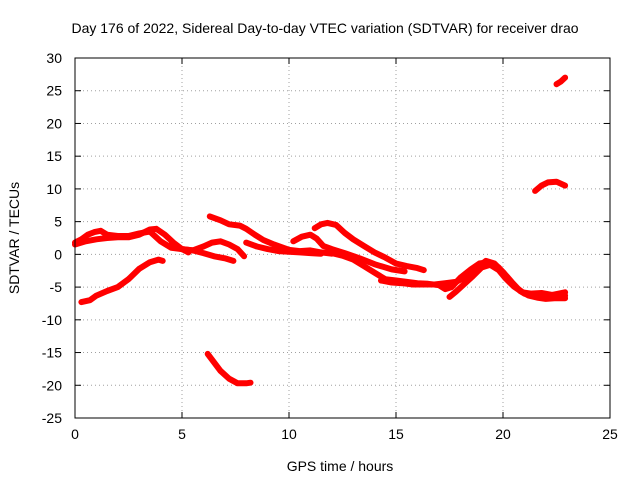  I want to click on y-tick-label: 20, so click(54, 123).